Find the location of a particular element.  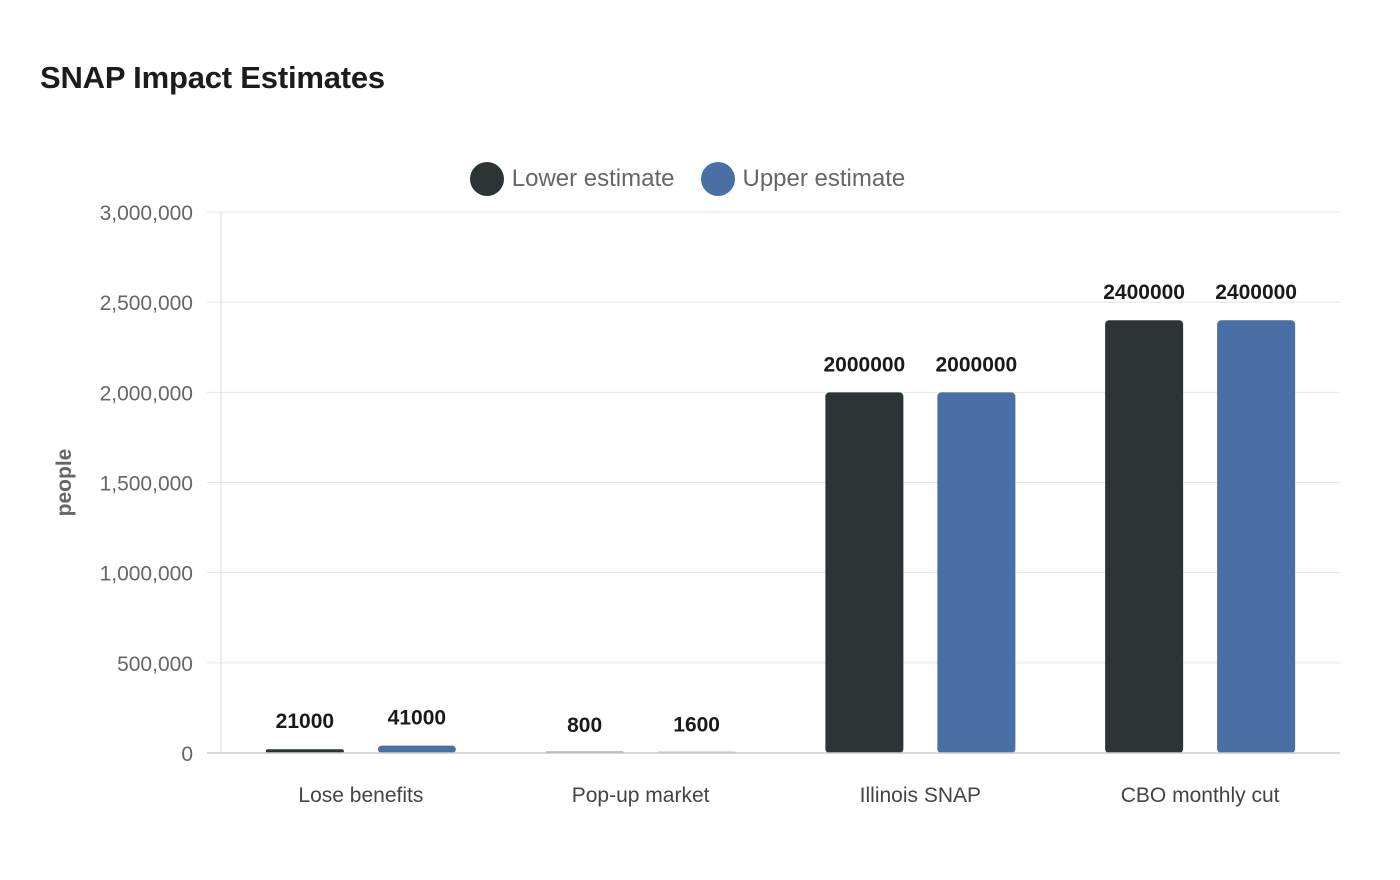

legend-item-lower: Lower estimate is located at coordinates (572, 179).